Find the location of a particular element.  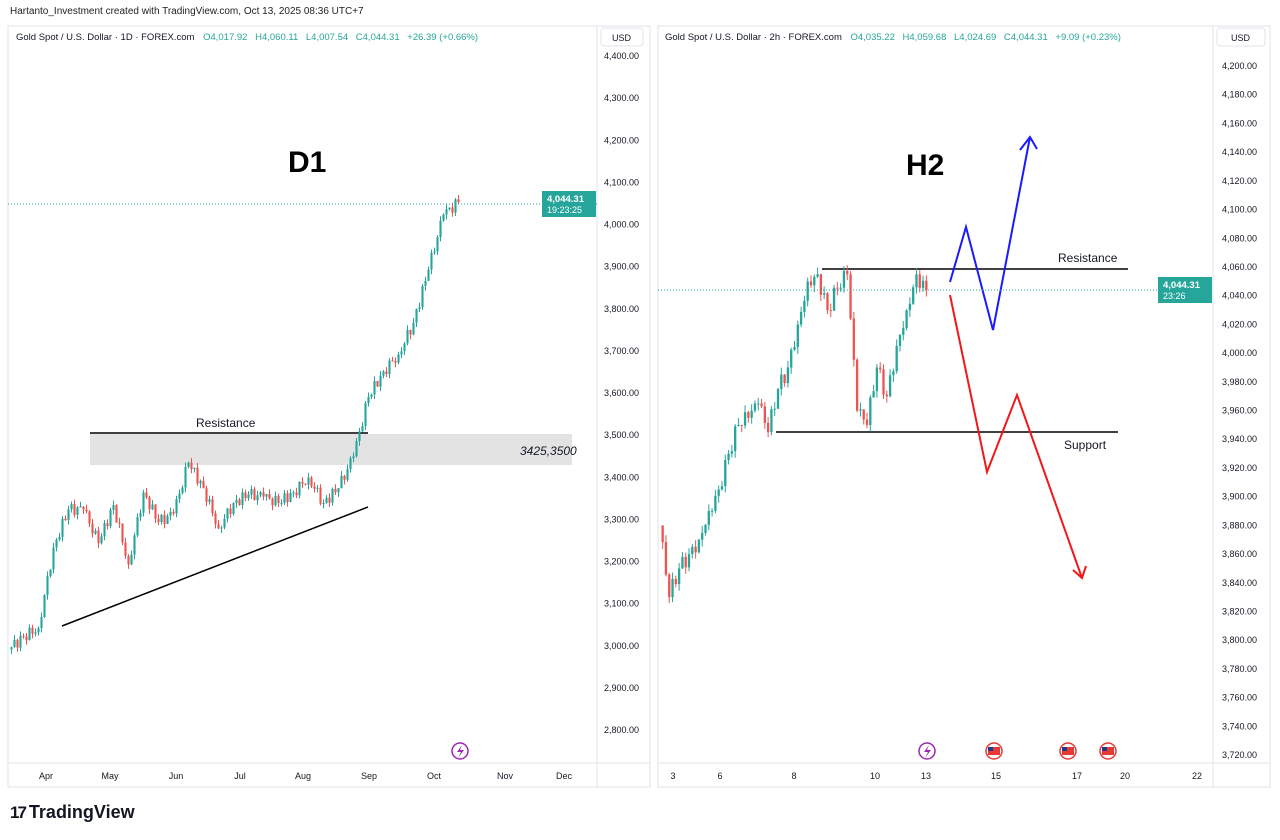

h2-symbol: Gold Spot / U.S. Dollar · 2h · FOREX.com is located at coordinates (753, 37).